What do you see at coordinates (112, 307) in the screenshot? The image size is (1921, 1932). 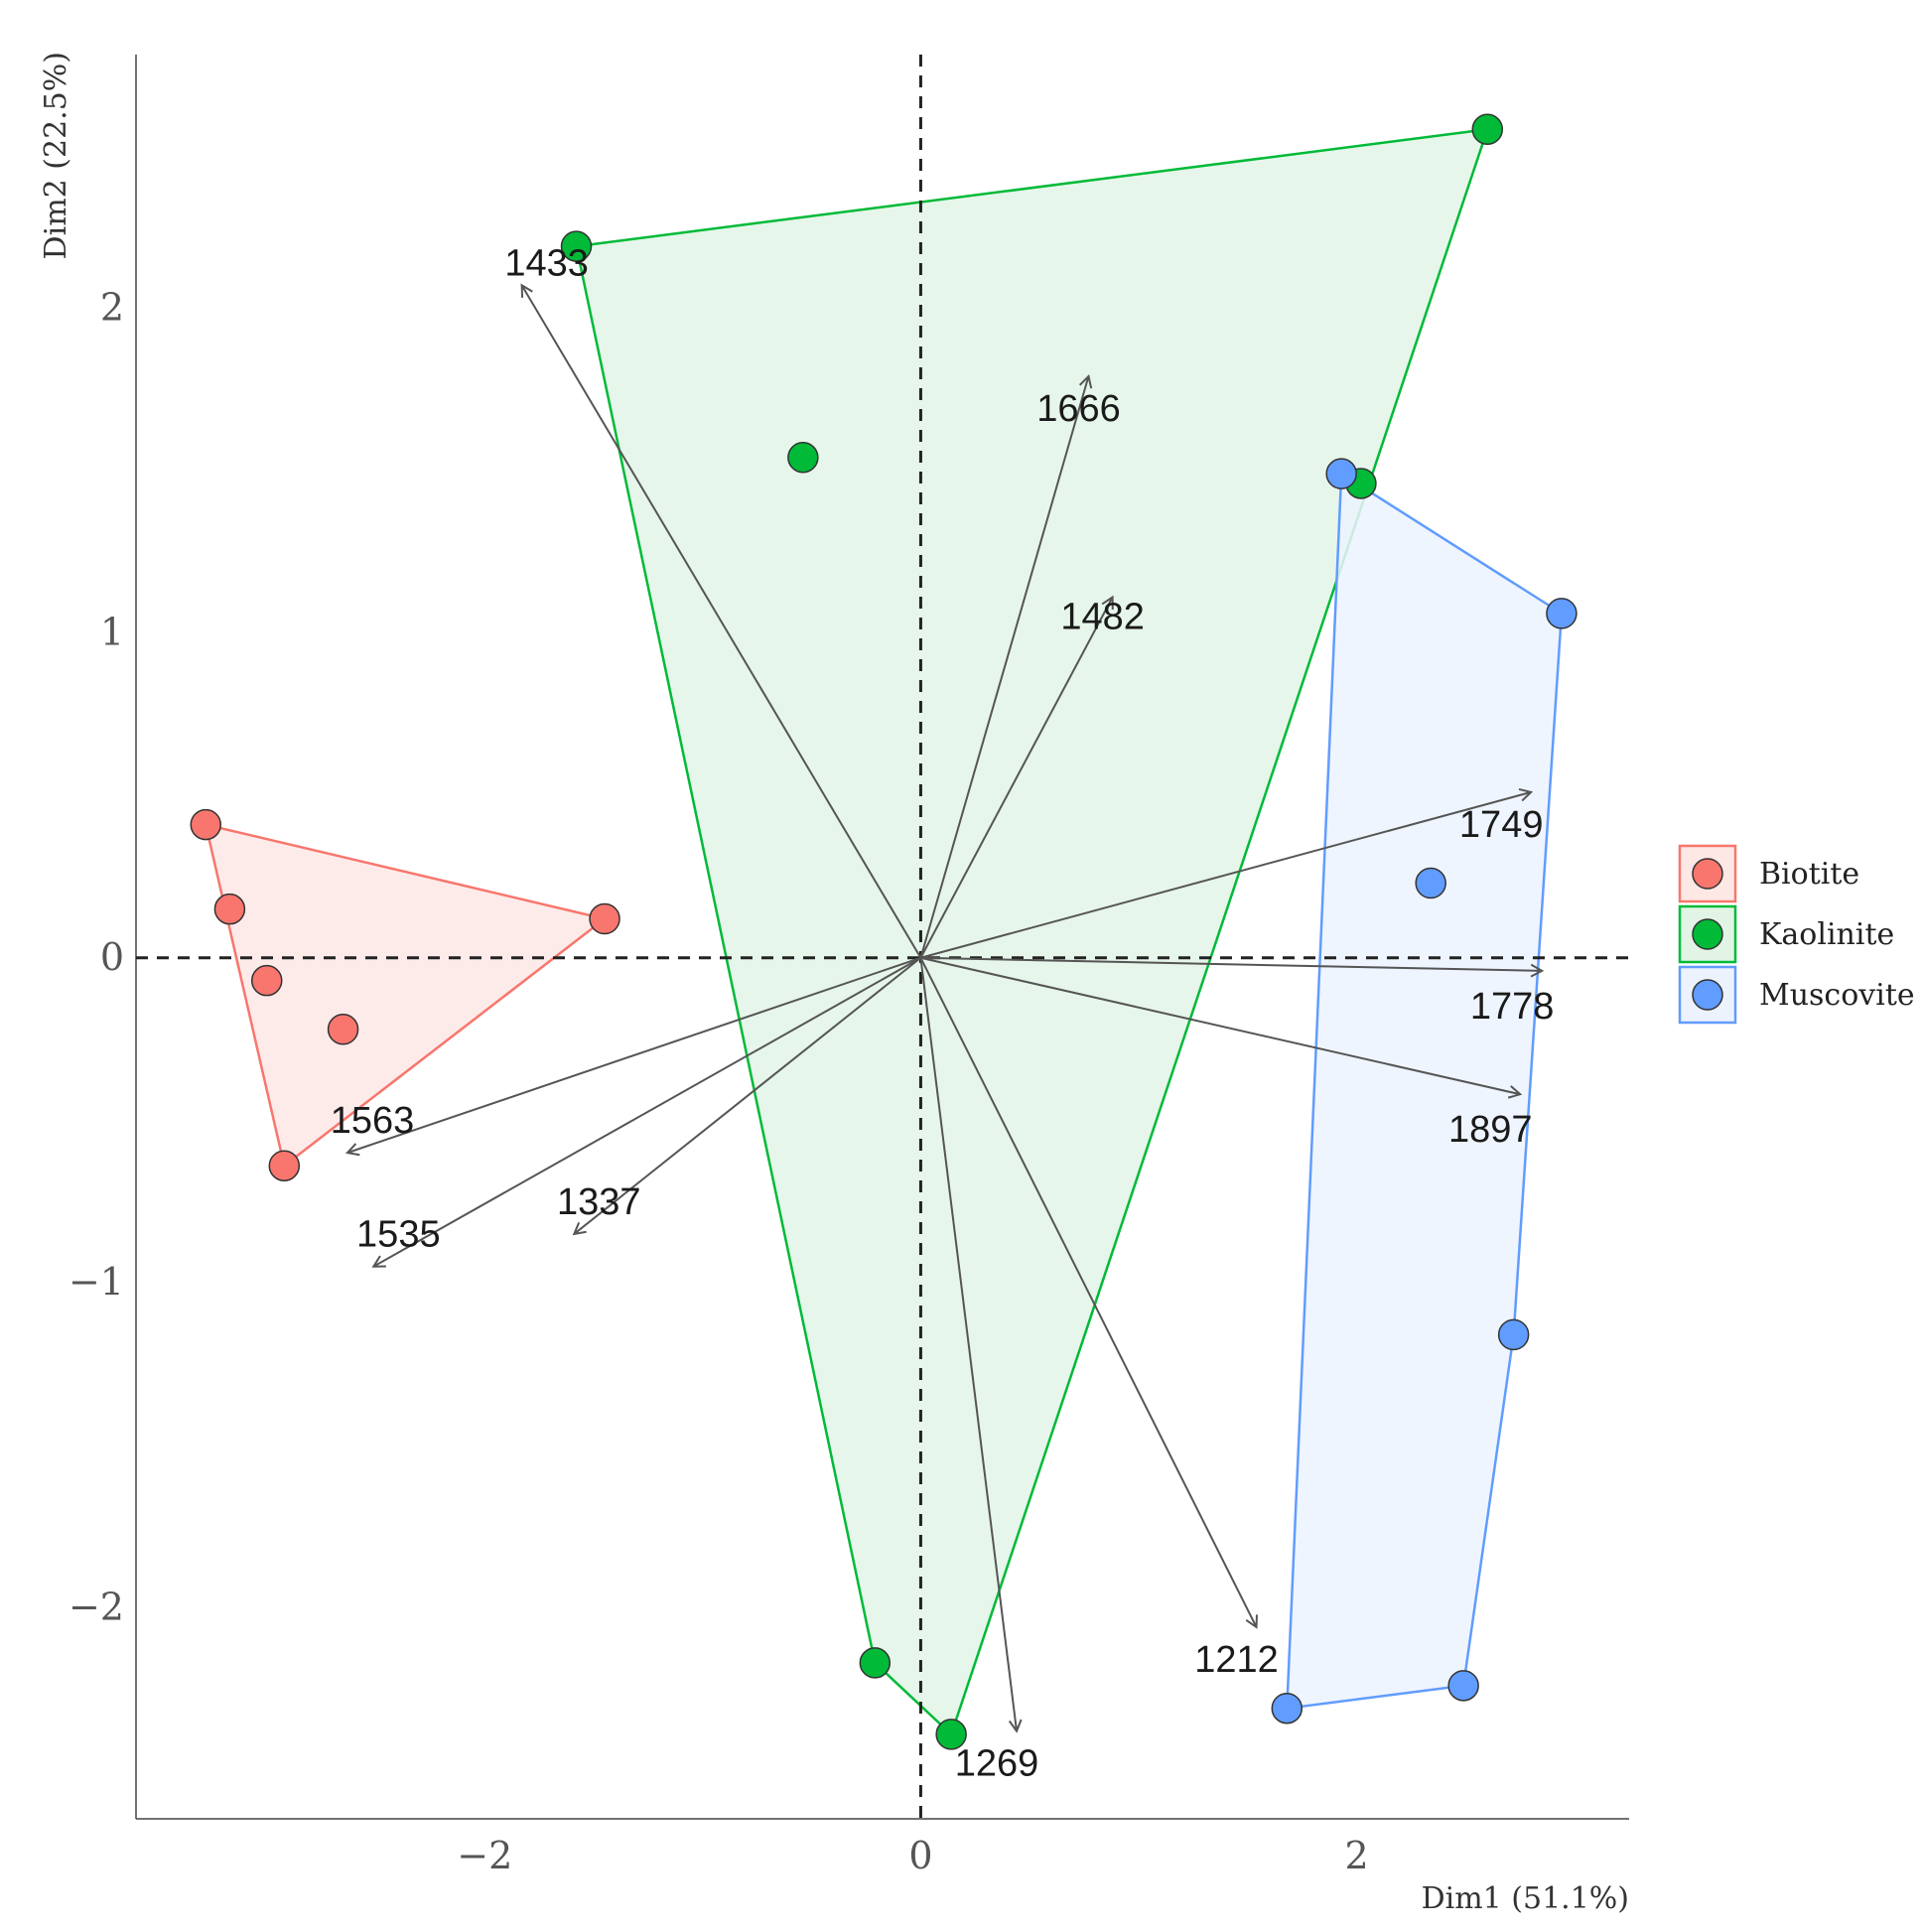 I see `y-tick-label: 2` at bounding box center [112, 307].